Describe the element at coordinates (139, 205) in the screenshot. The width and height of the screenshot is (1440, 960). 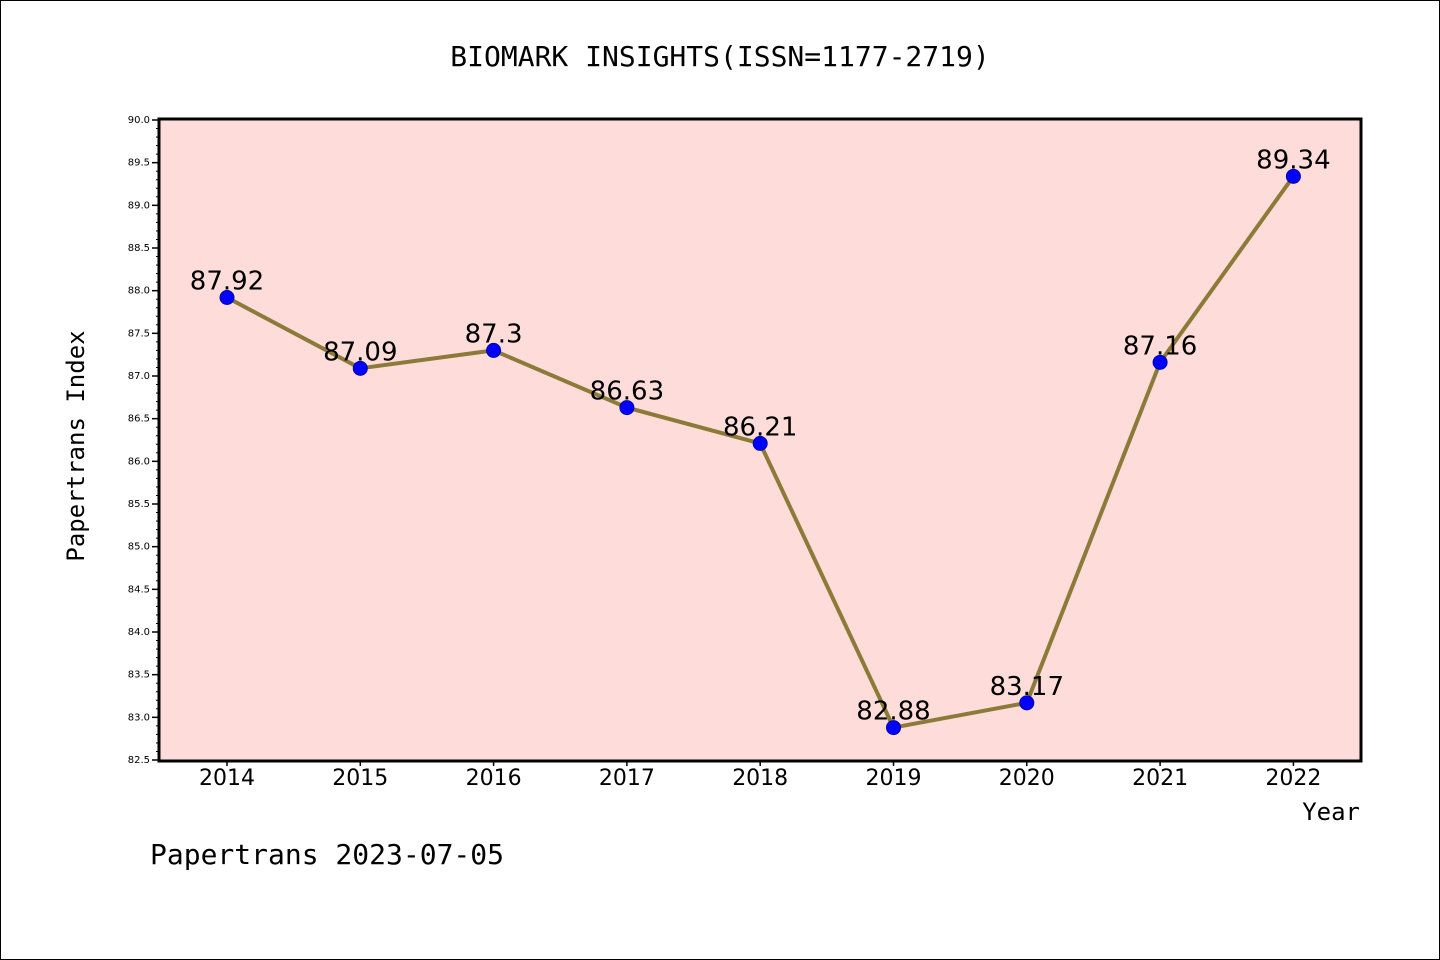
I see `y-tick-label: 89.0` at that location.